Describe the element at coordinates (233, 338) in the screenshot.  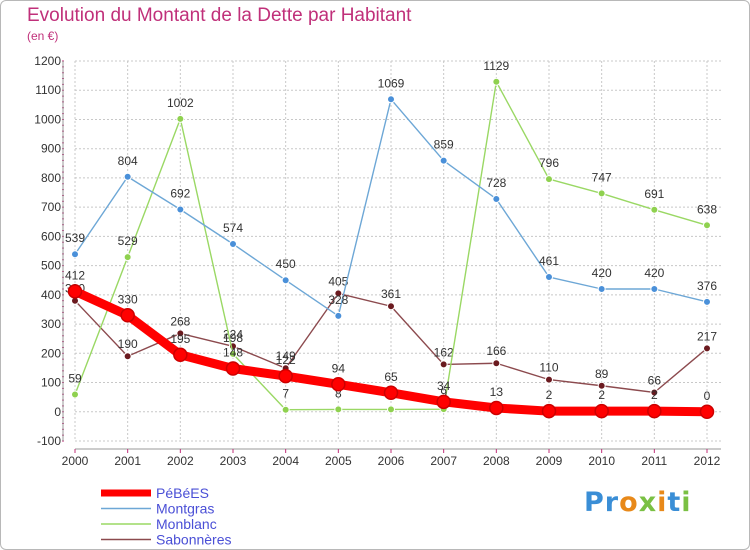
I see `data-label-Monblanc: 198` at that location.